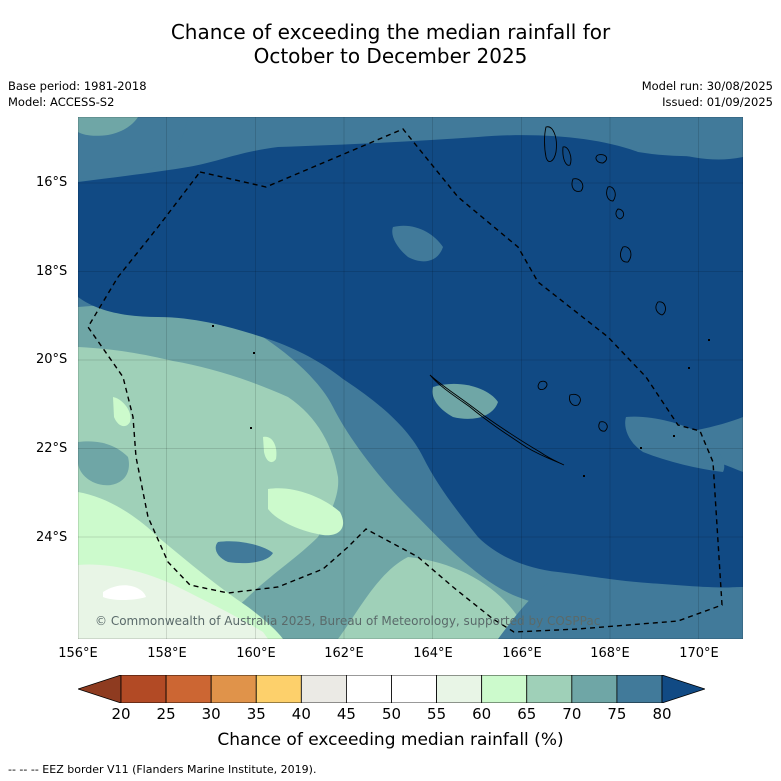 The image size is (781, 781). Describe the element at coordinates (617, 714) in the screenshot. I see `colorbar-tick-label: 75` at that location.